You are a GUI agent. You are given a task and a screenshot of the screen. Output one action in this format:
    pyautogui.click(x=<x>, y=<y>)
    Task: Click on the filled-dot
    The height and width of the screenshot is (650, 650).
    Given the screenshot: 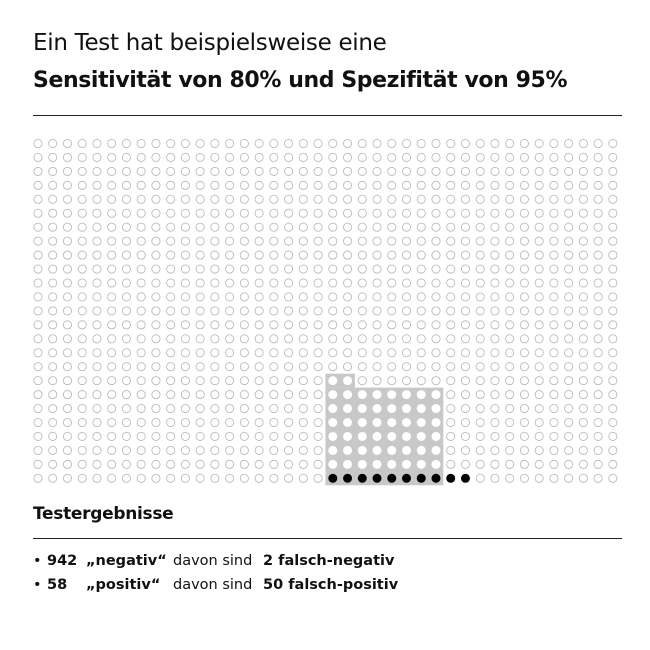 What is the action you would take?
    pyautogui.click(x=421, y=478)
    